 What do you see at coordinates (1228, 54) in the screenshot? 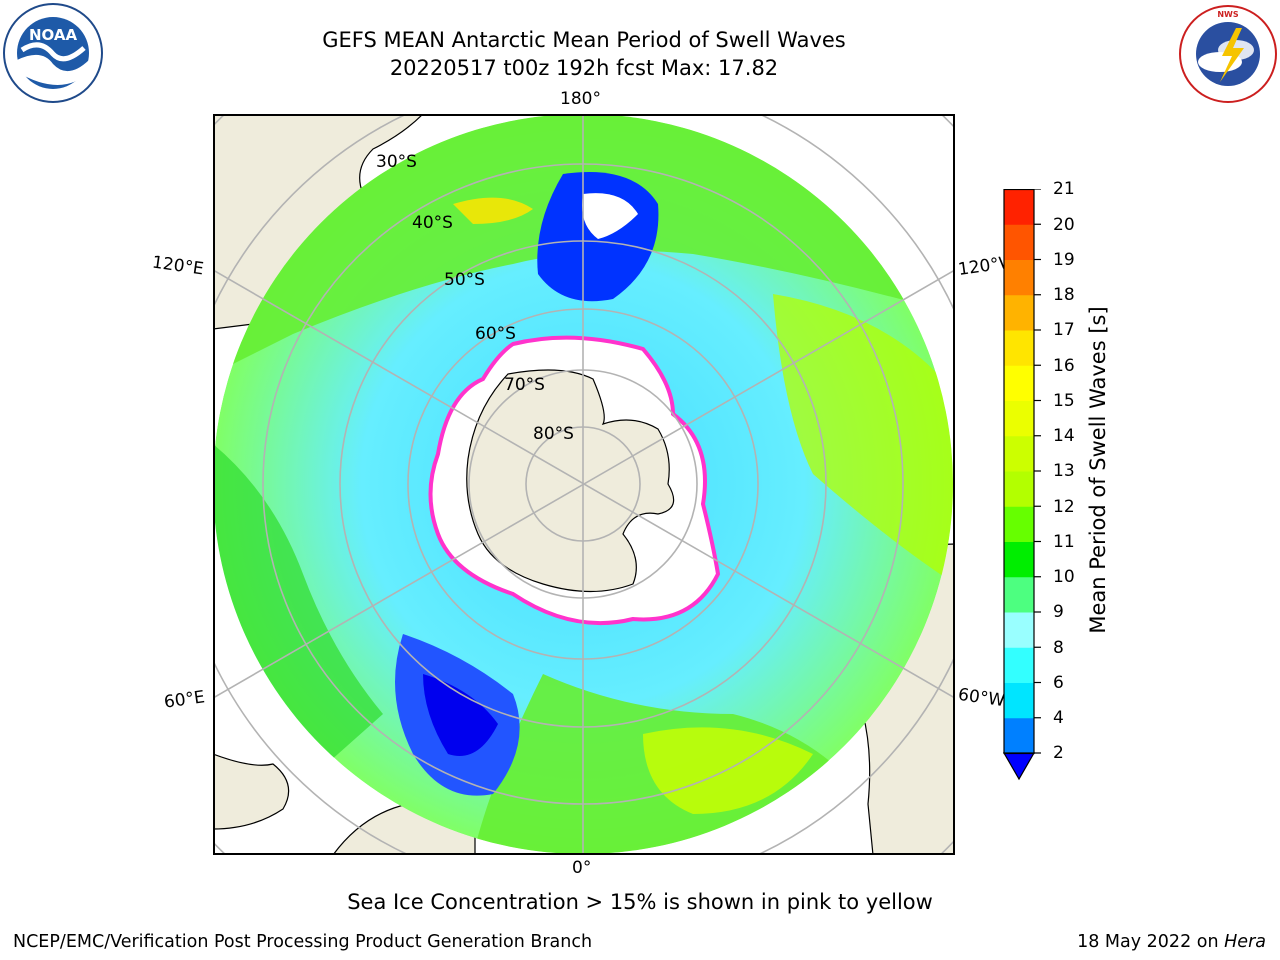
I see `nws-logo: NWS` at bounding box center [1228, 54].